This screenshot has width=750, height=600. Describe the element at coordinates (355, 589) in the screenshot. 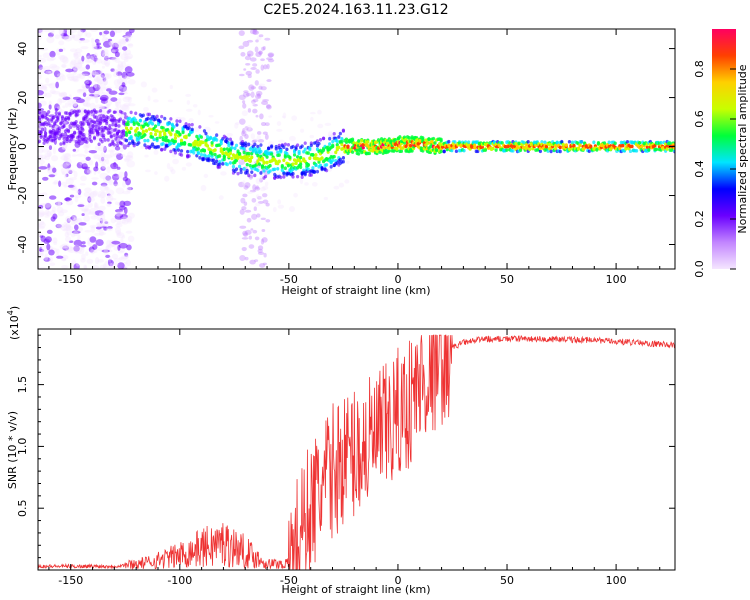

I see `snr-x-label: Height of straight line (km)` at that location.